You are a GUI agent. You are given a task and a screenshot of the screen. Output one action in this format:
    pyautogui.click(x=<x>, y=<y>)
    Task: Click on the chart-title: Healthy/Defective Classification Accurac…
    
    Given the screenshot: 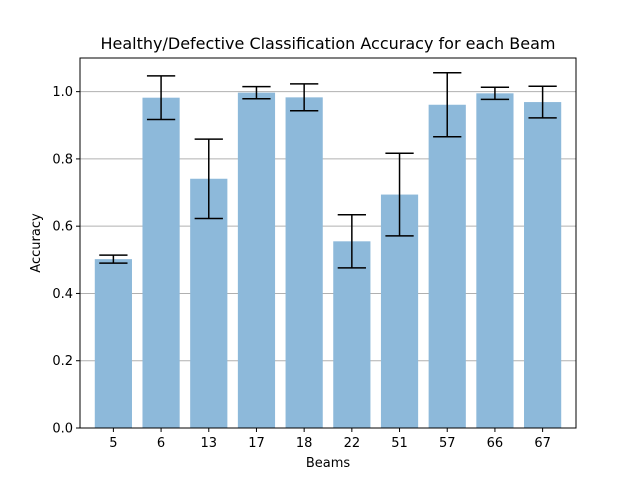 What is the action you would take?
    pyautogui.click(x=327, y=43)
    